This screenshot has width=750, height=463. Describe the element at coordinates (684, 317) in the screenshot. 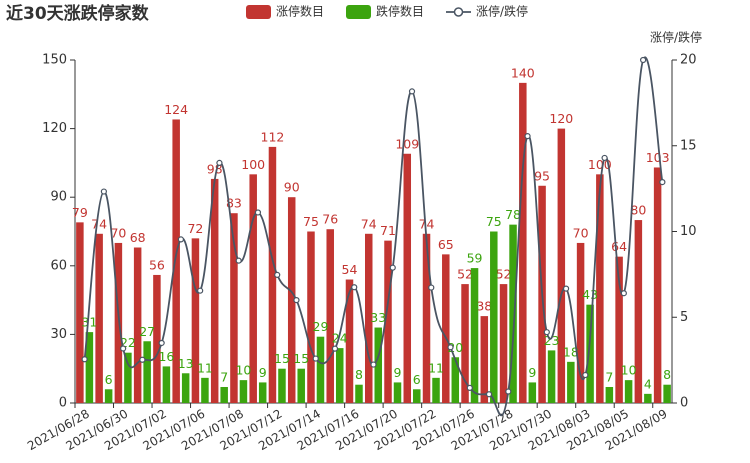

I see `y2-tick-label: 5` at that location.